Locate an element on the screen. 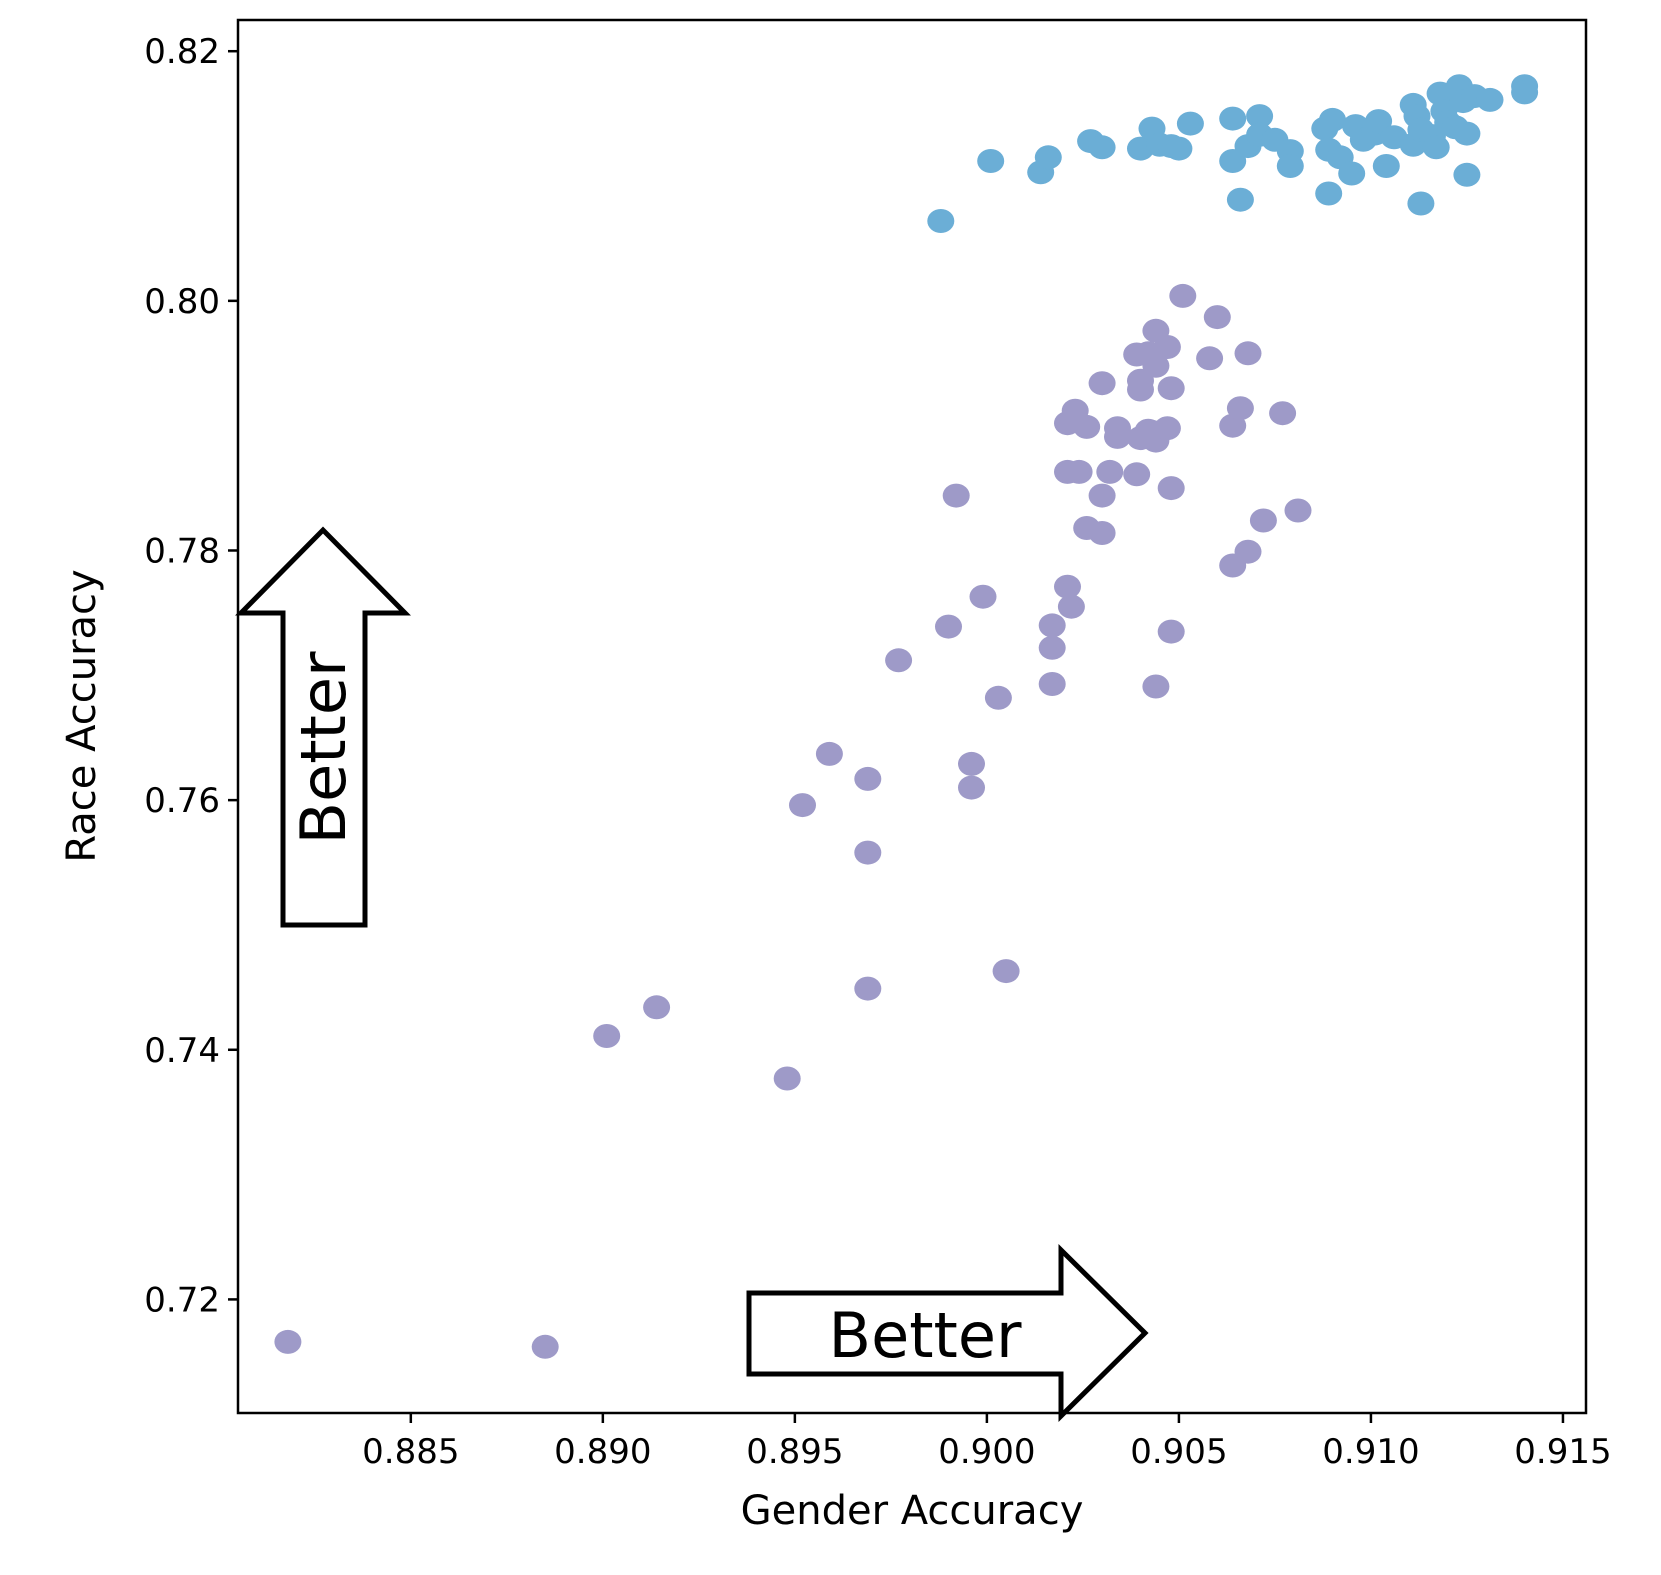  y-tick-label: 0.76 is located at coordinates (182, 801).